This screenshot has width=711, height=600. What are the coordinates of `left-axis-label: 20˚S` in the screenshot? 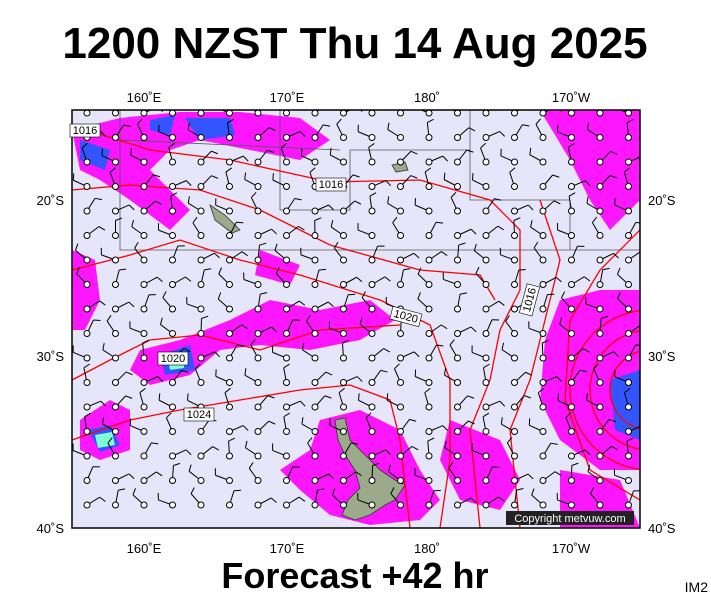 It's located at (51, 200).